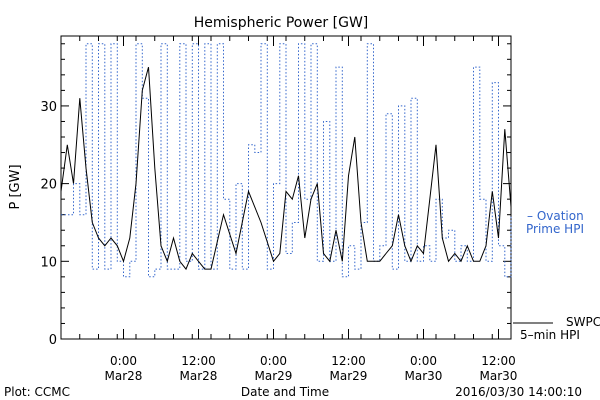 This screenshot has width=600, height=400. What do you see at coordinates (281, 23) in the screenshot?
I see `chart-title: Hemispheric Power [GW]` at bounding box center [281, 23].